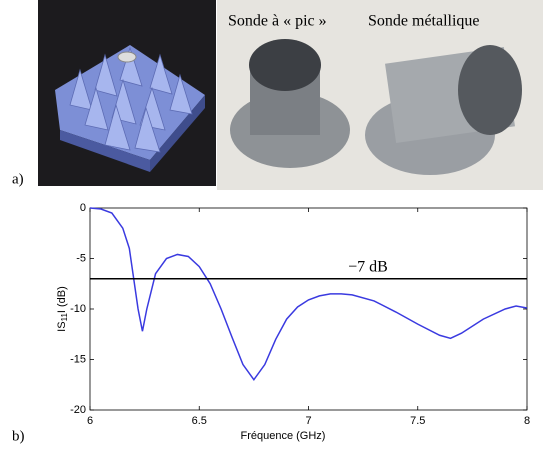  What do you see at coordinates (424, 21) in the screenshot?
I see `photo-label: Sonde métallique` at bounding box center [424, 21].